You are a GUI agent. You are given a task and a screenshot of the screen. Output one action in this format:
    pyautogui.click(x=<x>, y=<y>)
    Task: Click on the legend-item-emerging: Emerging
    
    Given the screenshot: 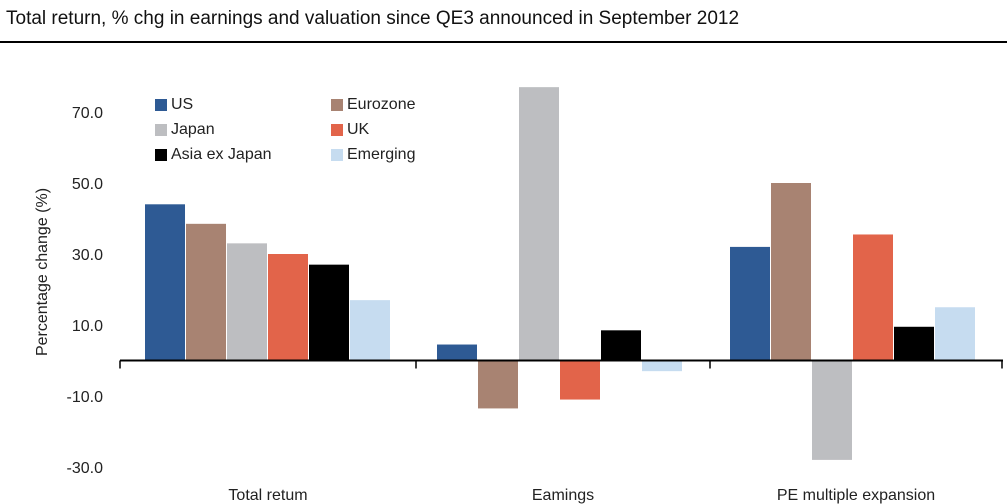 What is the action you would take?
    pyautogui.click(x=406, y=154)
    